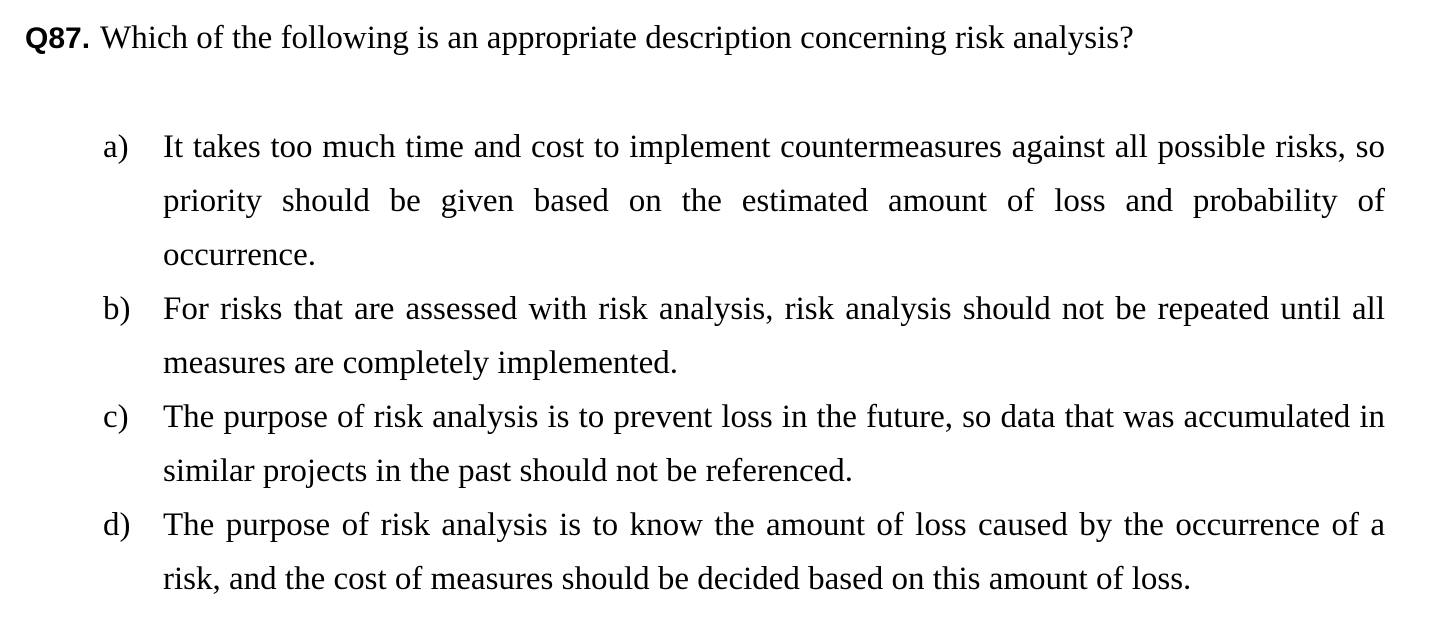 The width and height of the screenshot is (1450, 625). What do you see at coordinates (117, 309) in the screenshot?
I see `option-label: b)` at bounding box center [117, 309].